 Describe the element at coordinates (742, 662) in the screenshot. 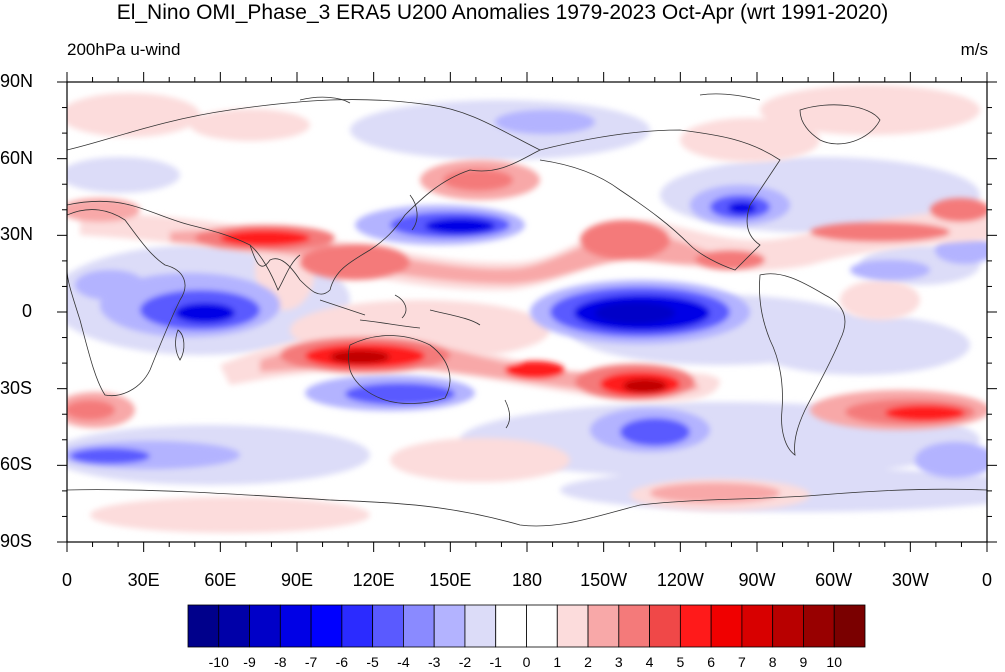

I see `colorbar-label: 7` at that location.